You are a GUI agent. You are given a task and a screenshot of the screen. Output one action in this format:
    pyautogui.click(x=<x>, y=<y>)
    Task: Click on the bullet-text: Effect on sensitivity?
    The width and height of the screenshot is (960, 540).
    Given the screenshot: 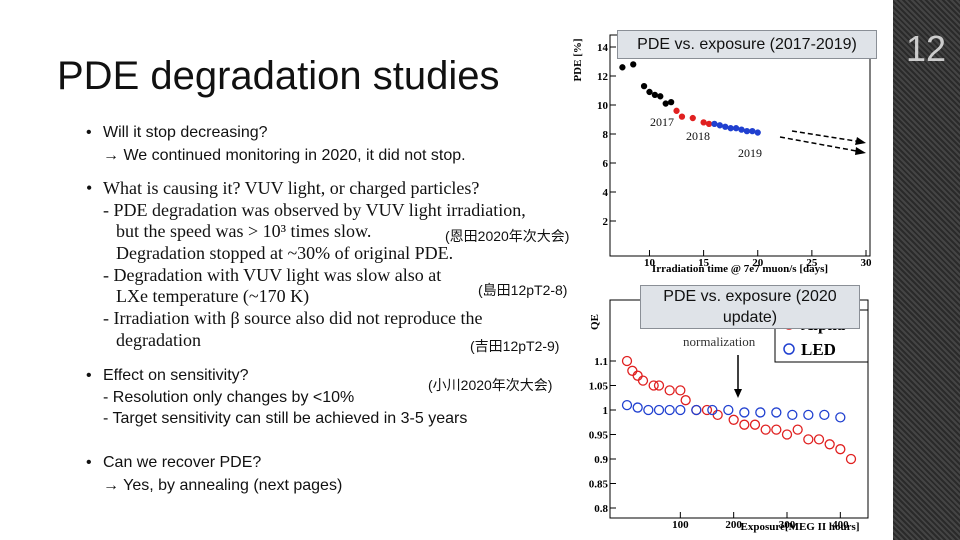 What is the action you would take?
    pyautogui.click(x=176, y=375)
    